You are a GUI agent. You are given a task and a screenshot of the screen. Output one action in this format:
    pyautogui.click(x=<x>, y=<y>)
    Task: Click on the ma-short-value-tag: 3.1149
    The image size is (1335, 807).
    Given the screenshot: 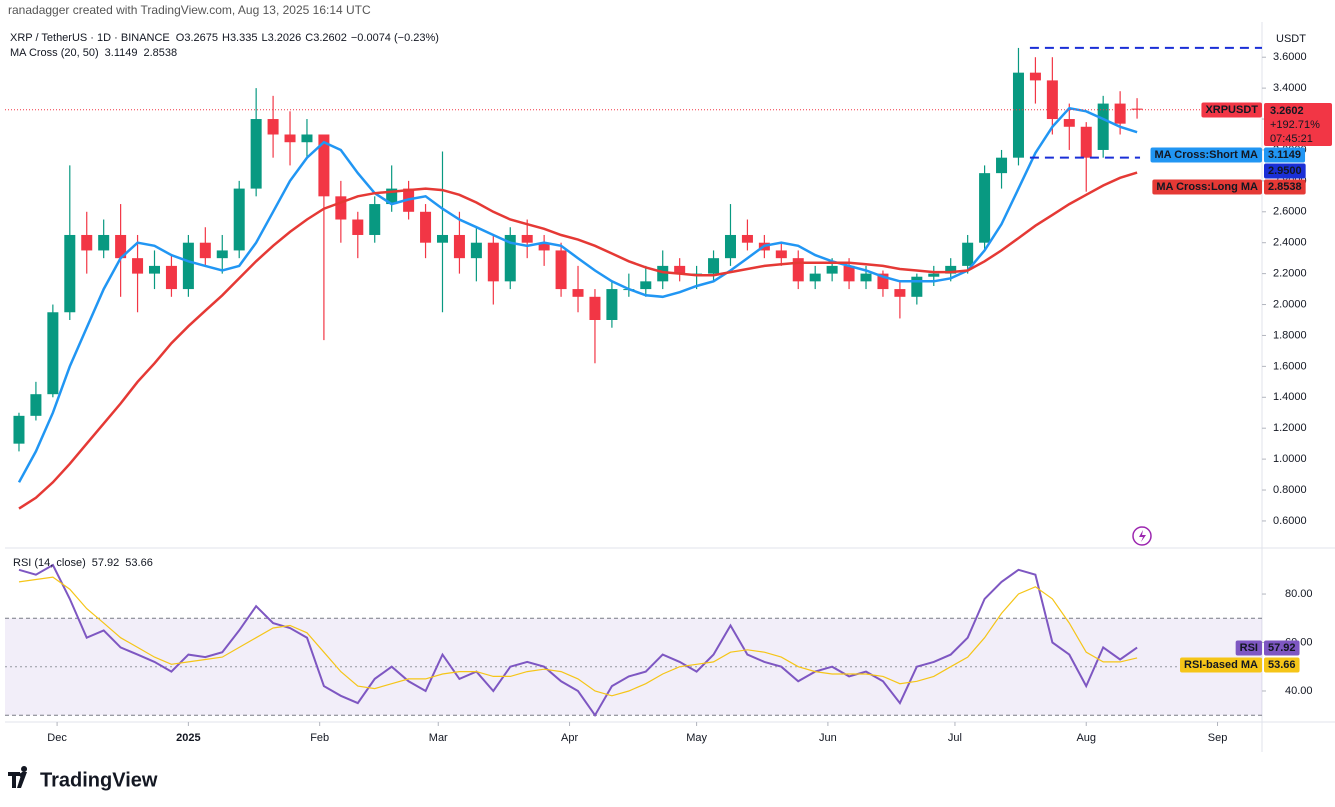 What is the action you would take?
    pyautogui.click(x=1284, y=155)
    